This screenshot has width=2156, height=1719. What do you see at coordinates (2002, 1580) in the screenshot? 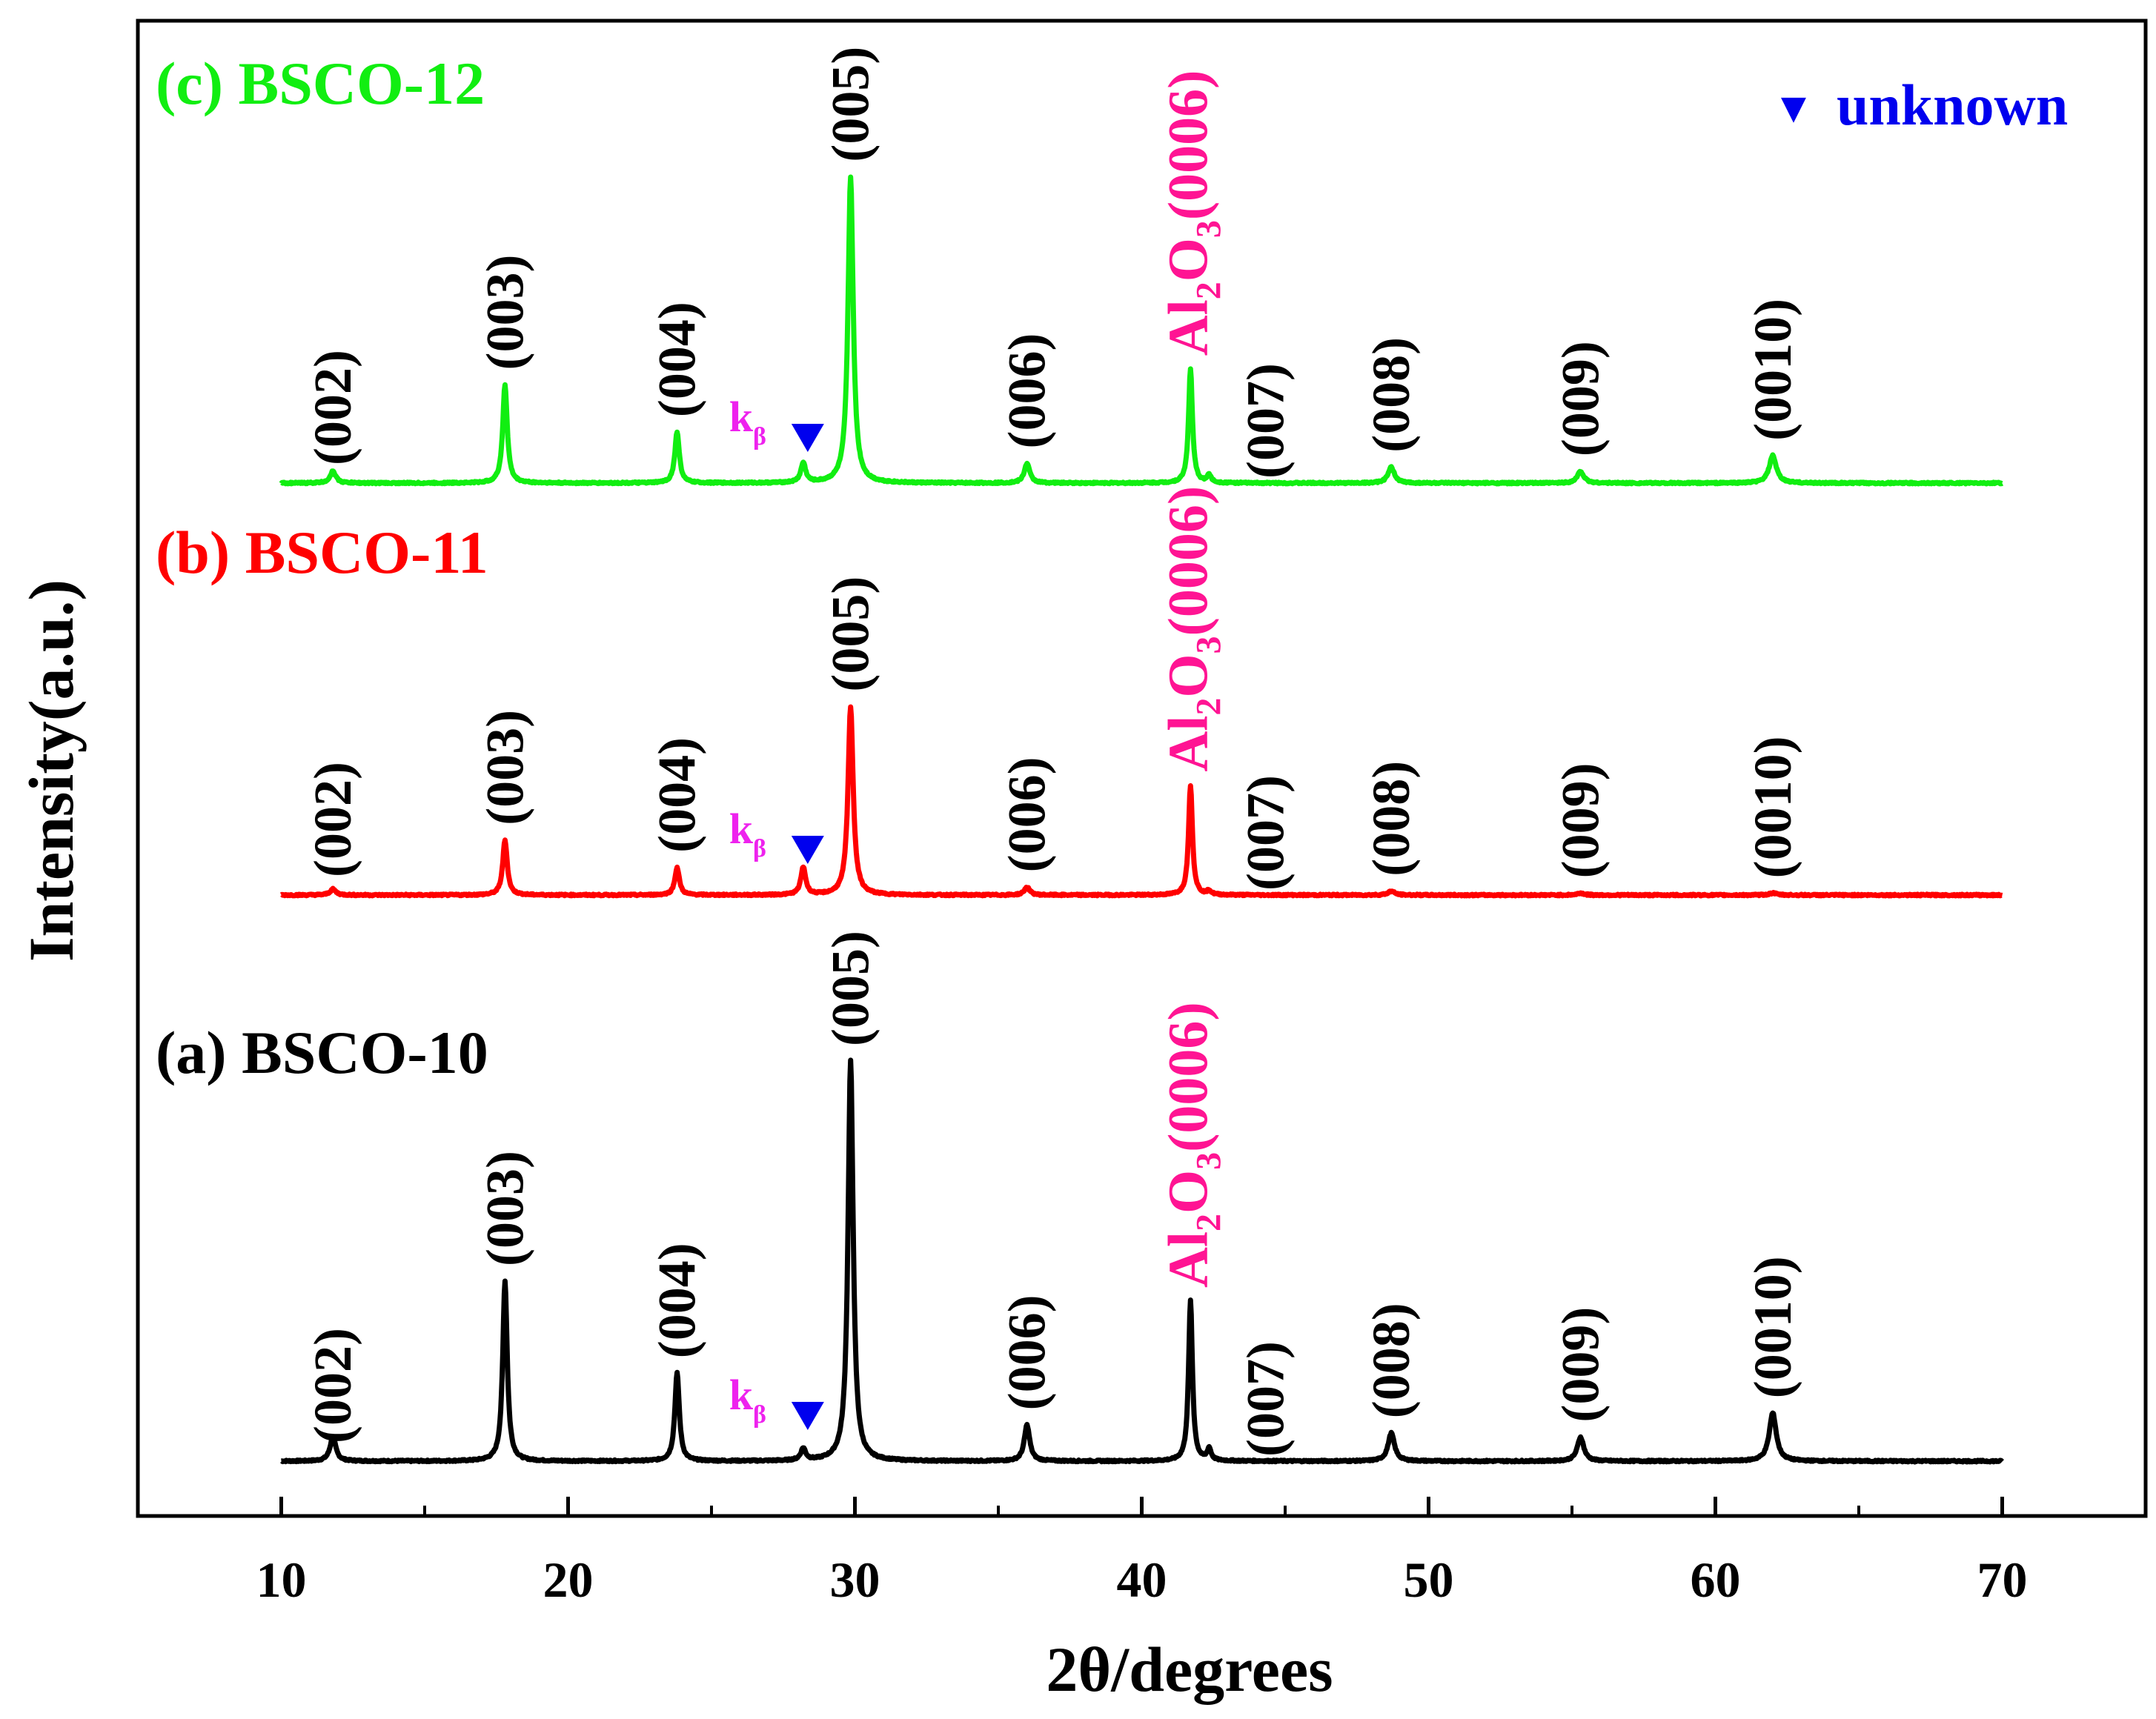
I see `x-tick-label: 70` at bounding box center [2002, 1580].